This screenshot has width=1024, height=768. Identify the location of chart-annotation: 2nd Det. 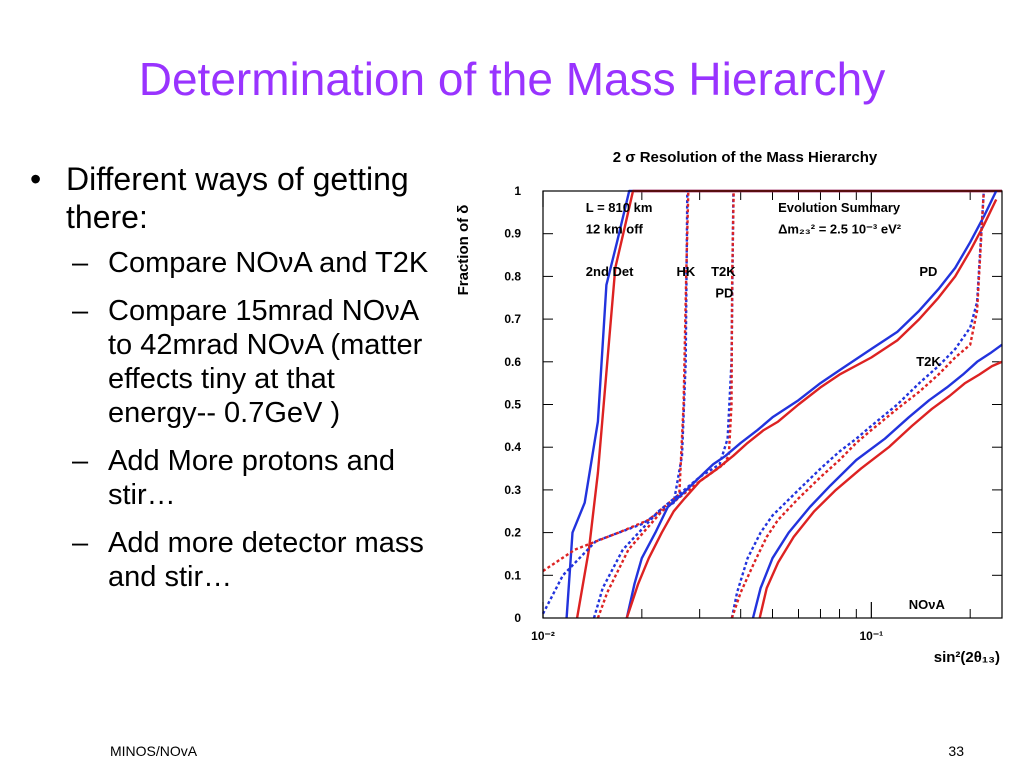
(610, 271).